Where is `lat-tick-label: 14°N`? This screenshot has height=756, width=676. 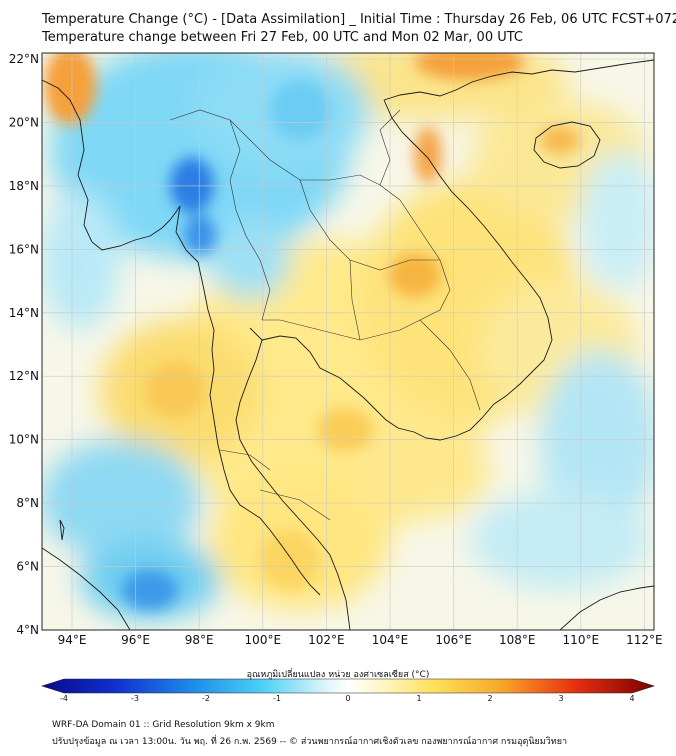
lat-tick-label: 14°N is located at coordinates (24, 313).